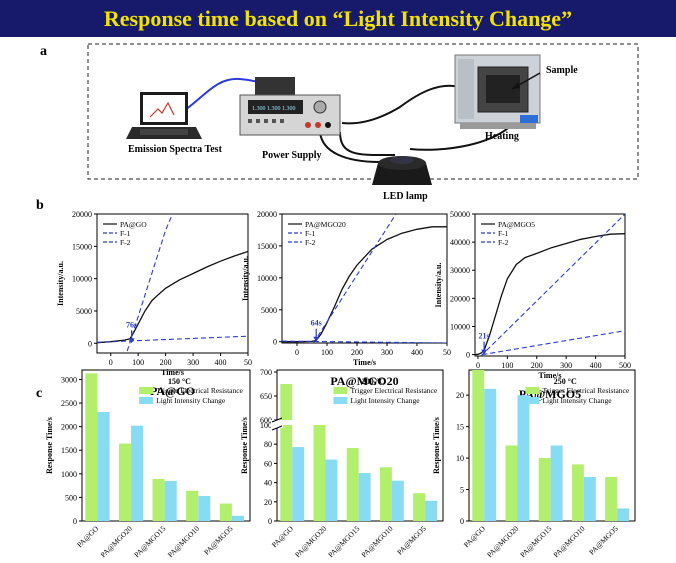 Image resolution: width=676 pixels, height=563 pixels. What do you see at coordinates (292, 155) in the screenshot?
I see `label-power: Power Supply` at bounding box center [292, 155].